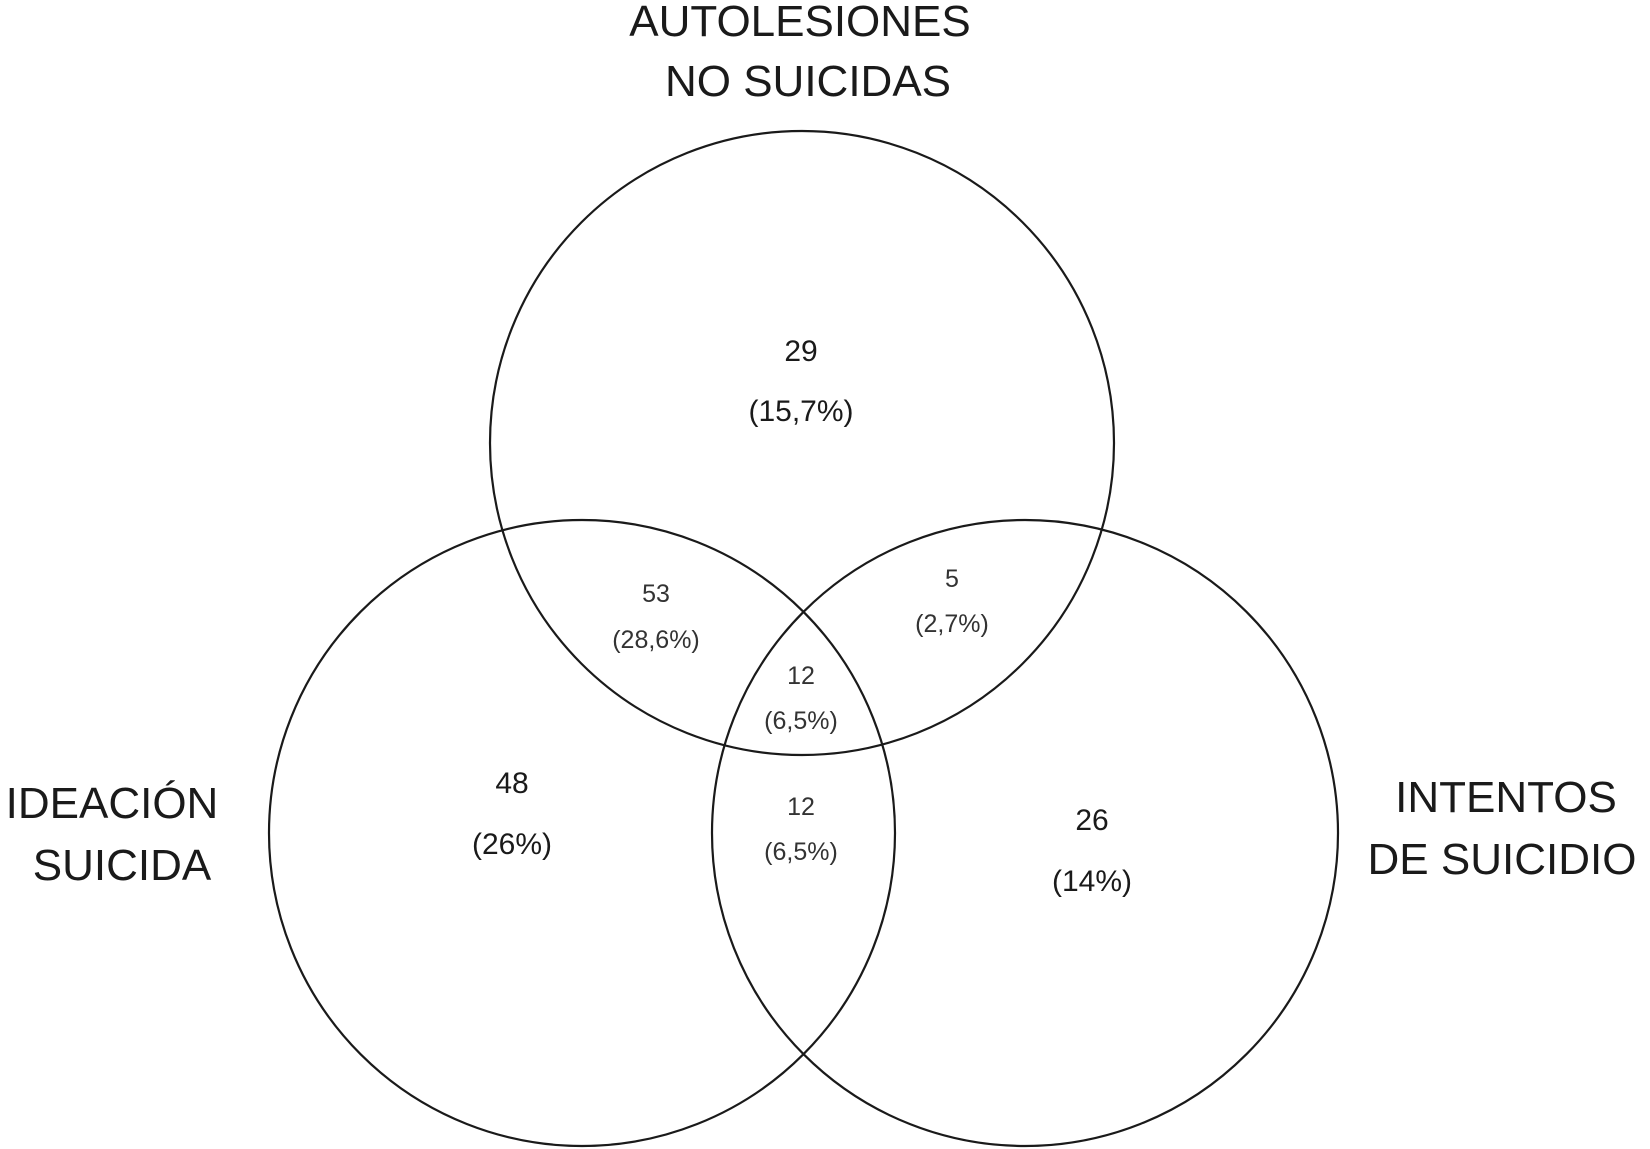 This screenshot has height=1149, width=1650. I want to click on label-intentos: INTENTOS DE SUICIDIO, so click(1502, 828).